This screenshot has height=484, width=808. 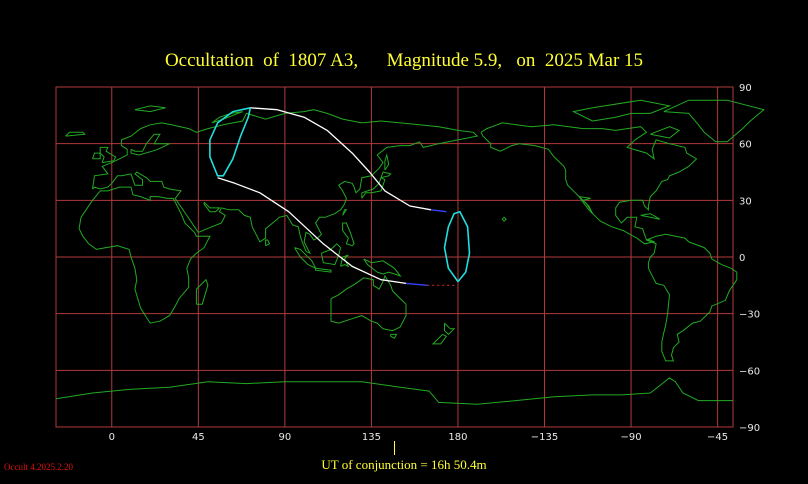 I want to click on sunrise-limit-curve, so click(x=230, y=142).